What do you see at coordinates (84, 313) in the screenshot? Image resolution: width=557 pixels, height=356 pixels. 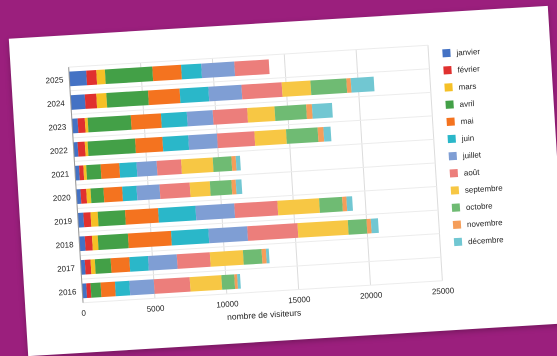 I see `x-tick-label: 0` at bounding box center [84, 313].